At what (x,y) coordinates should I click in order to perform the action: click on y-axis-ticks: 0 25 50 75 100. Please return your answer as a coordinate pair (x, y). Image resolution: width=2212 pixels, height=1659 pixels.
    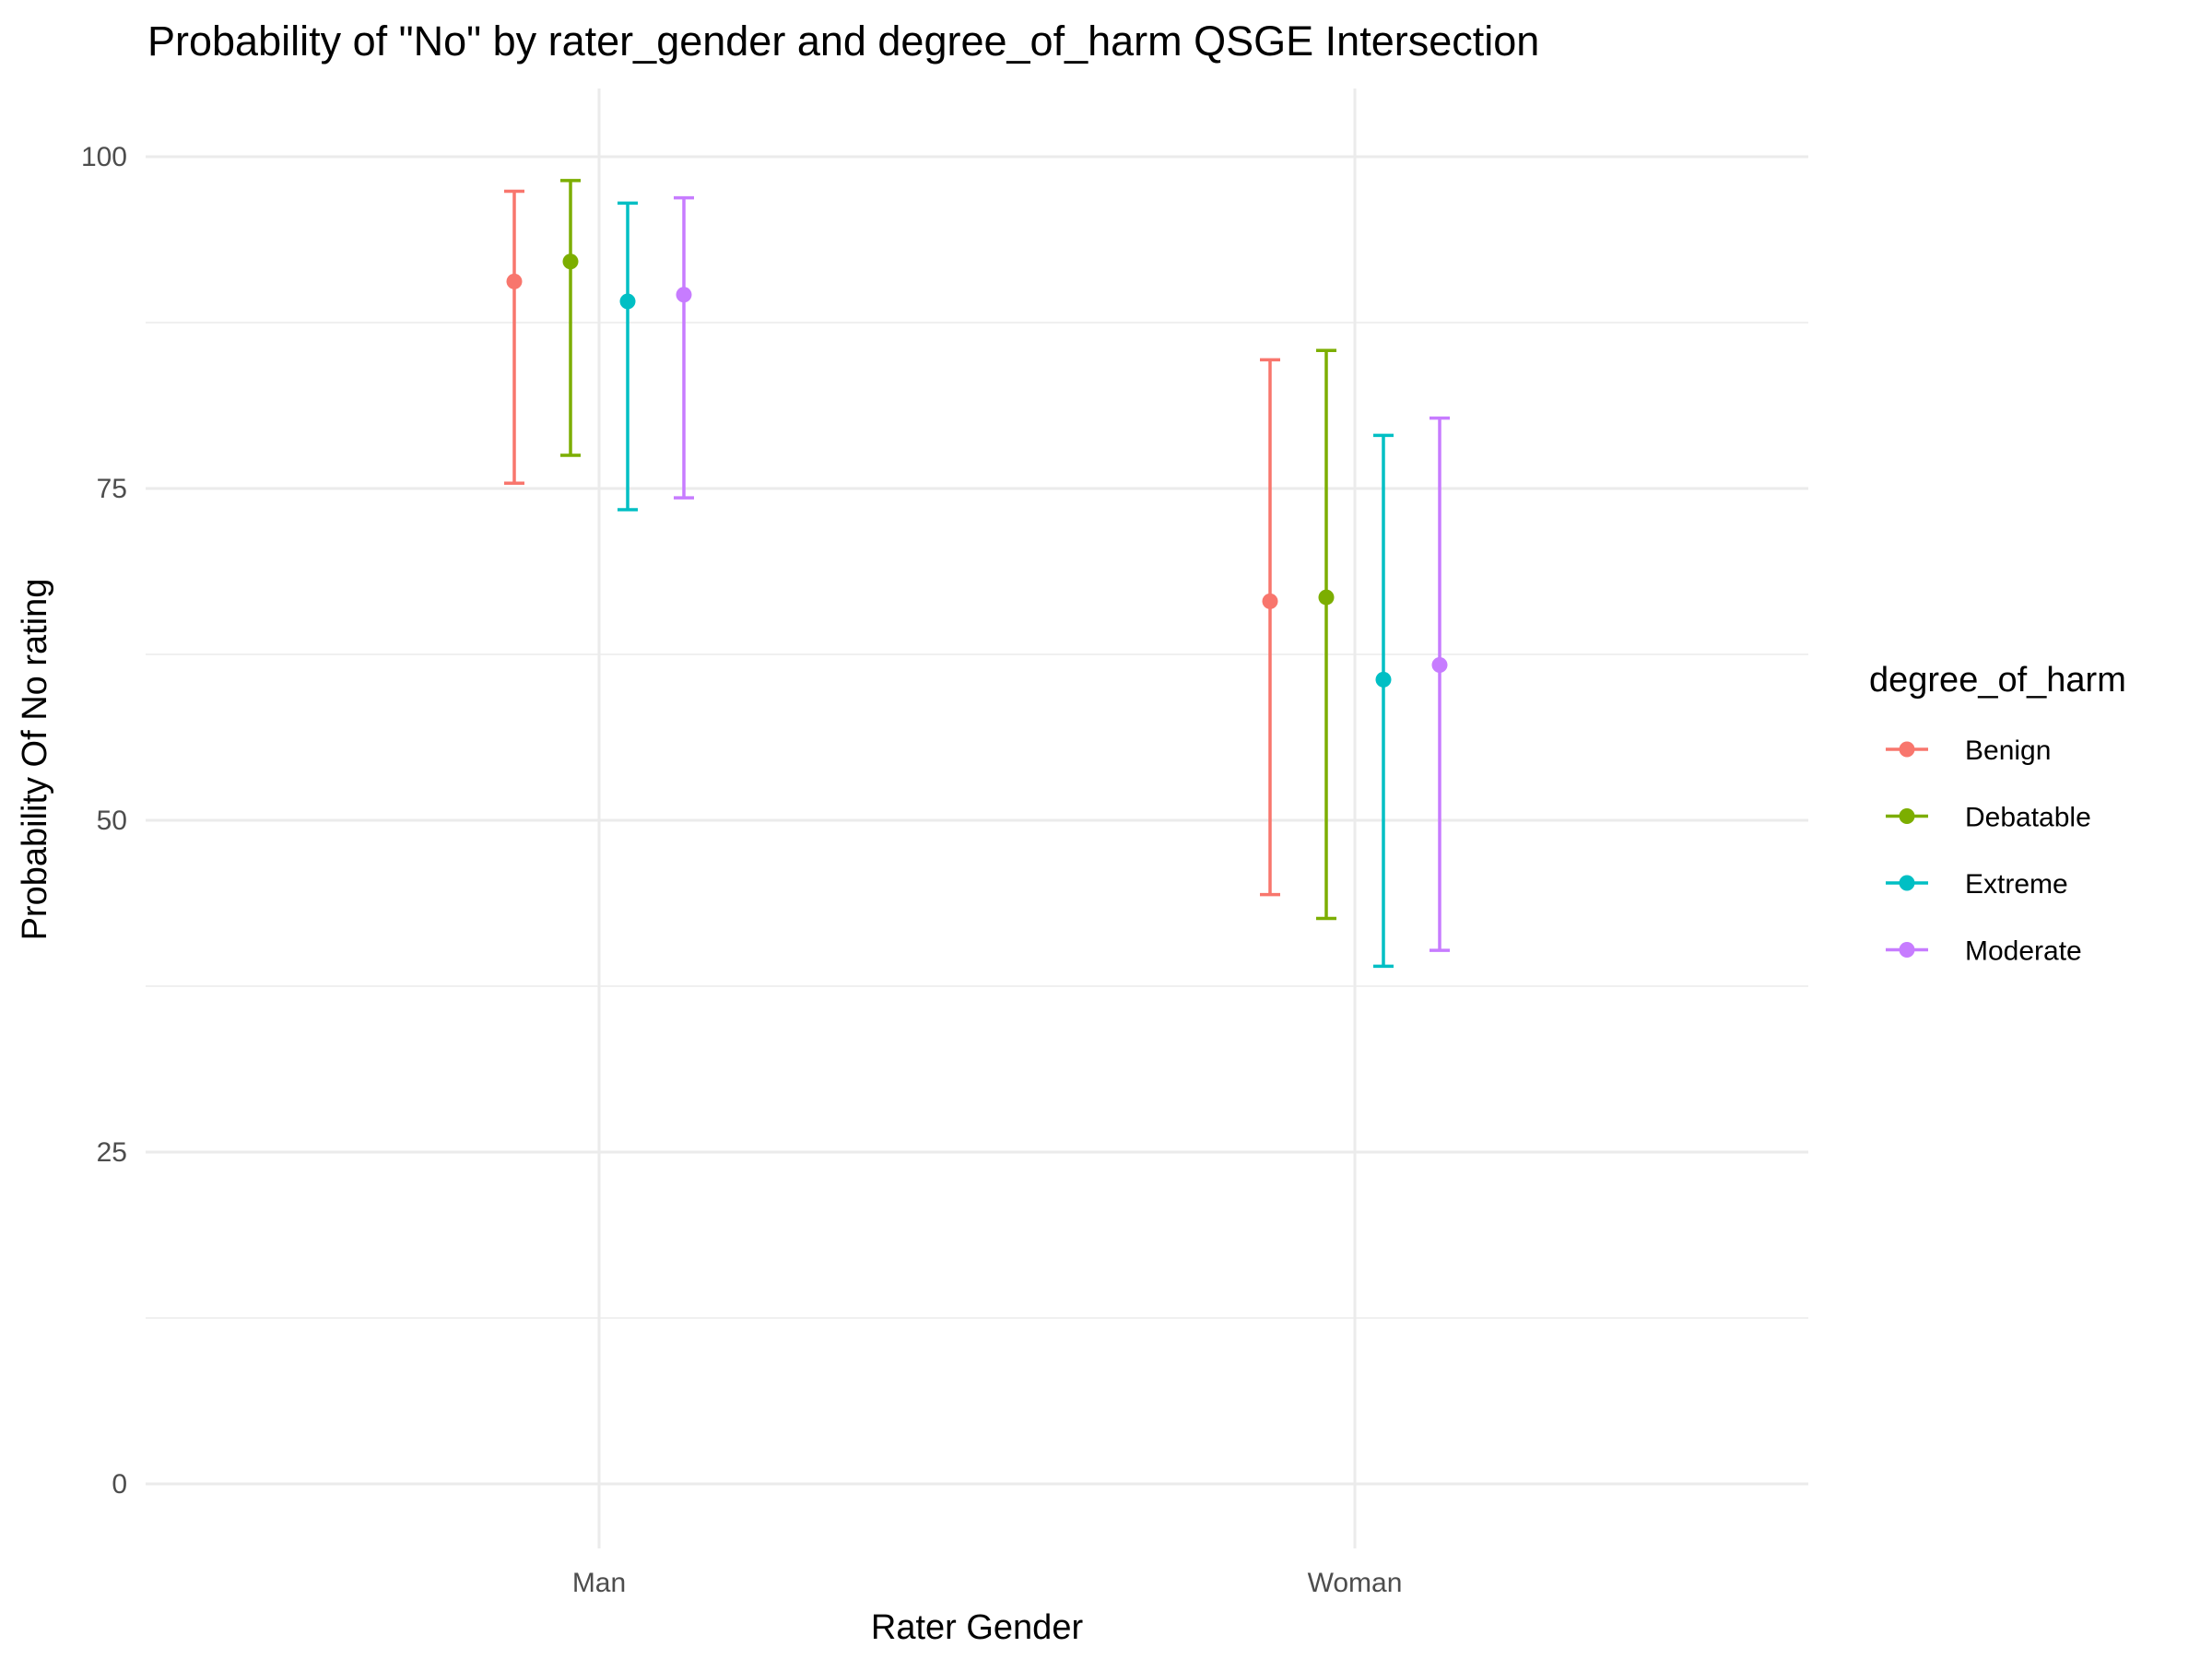
    Looking at the image, I should click on (104, 821).